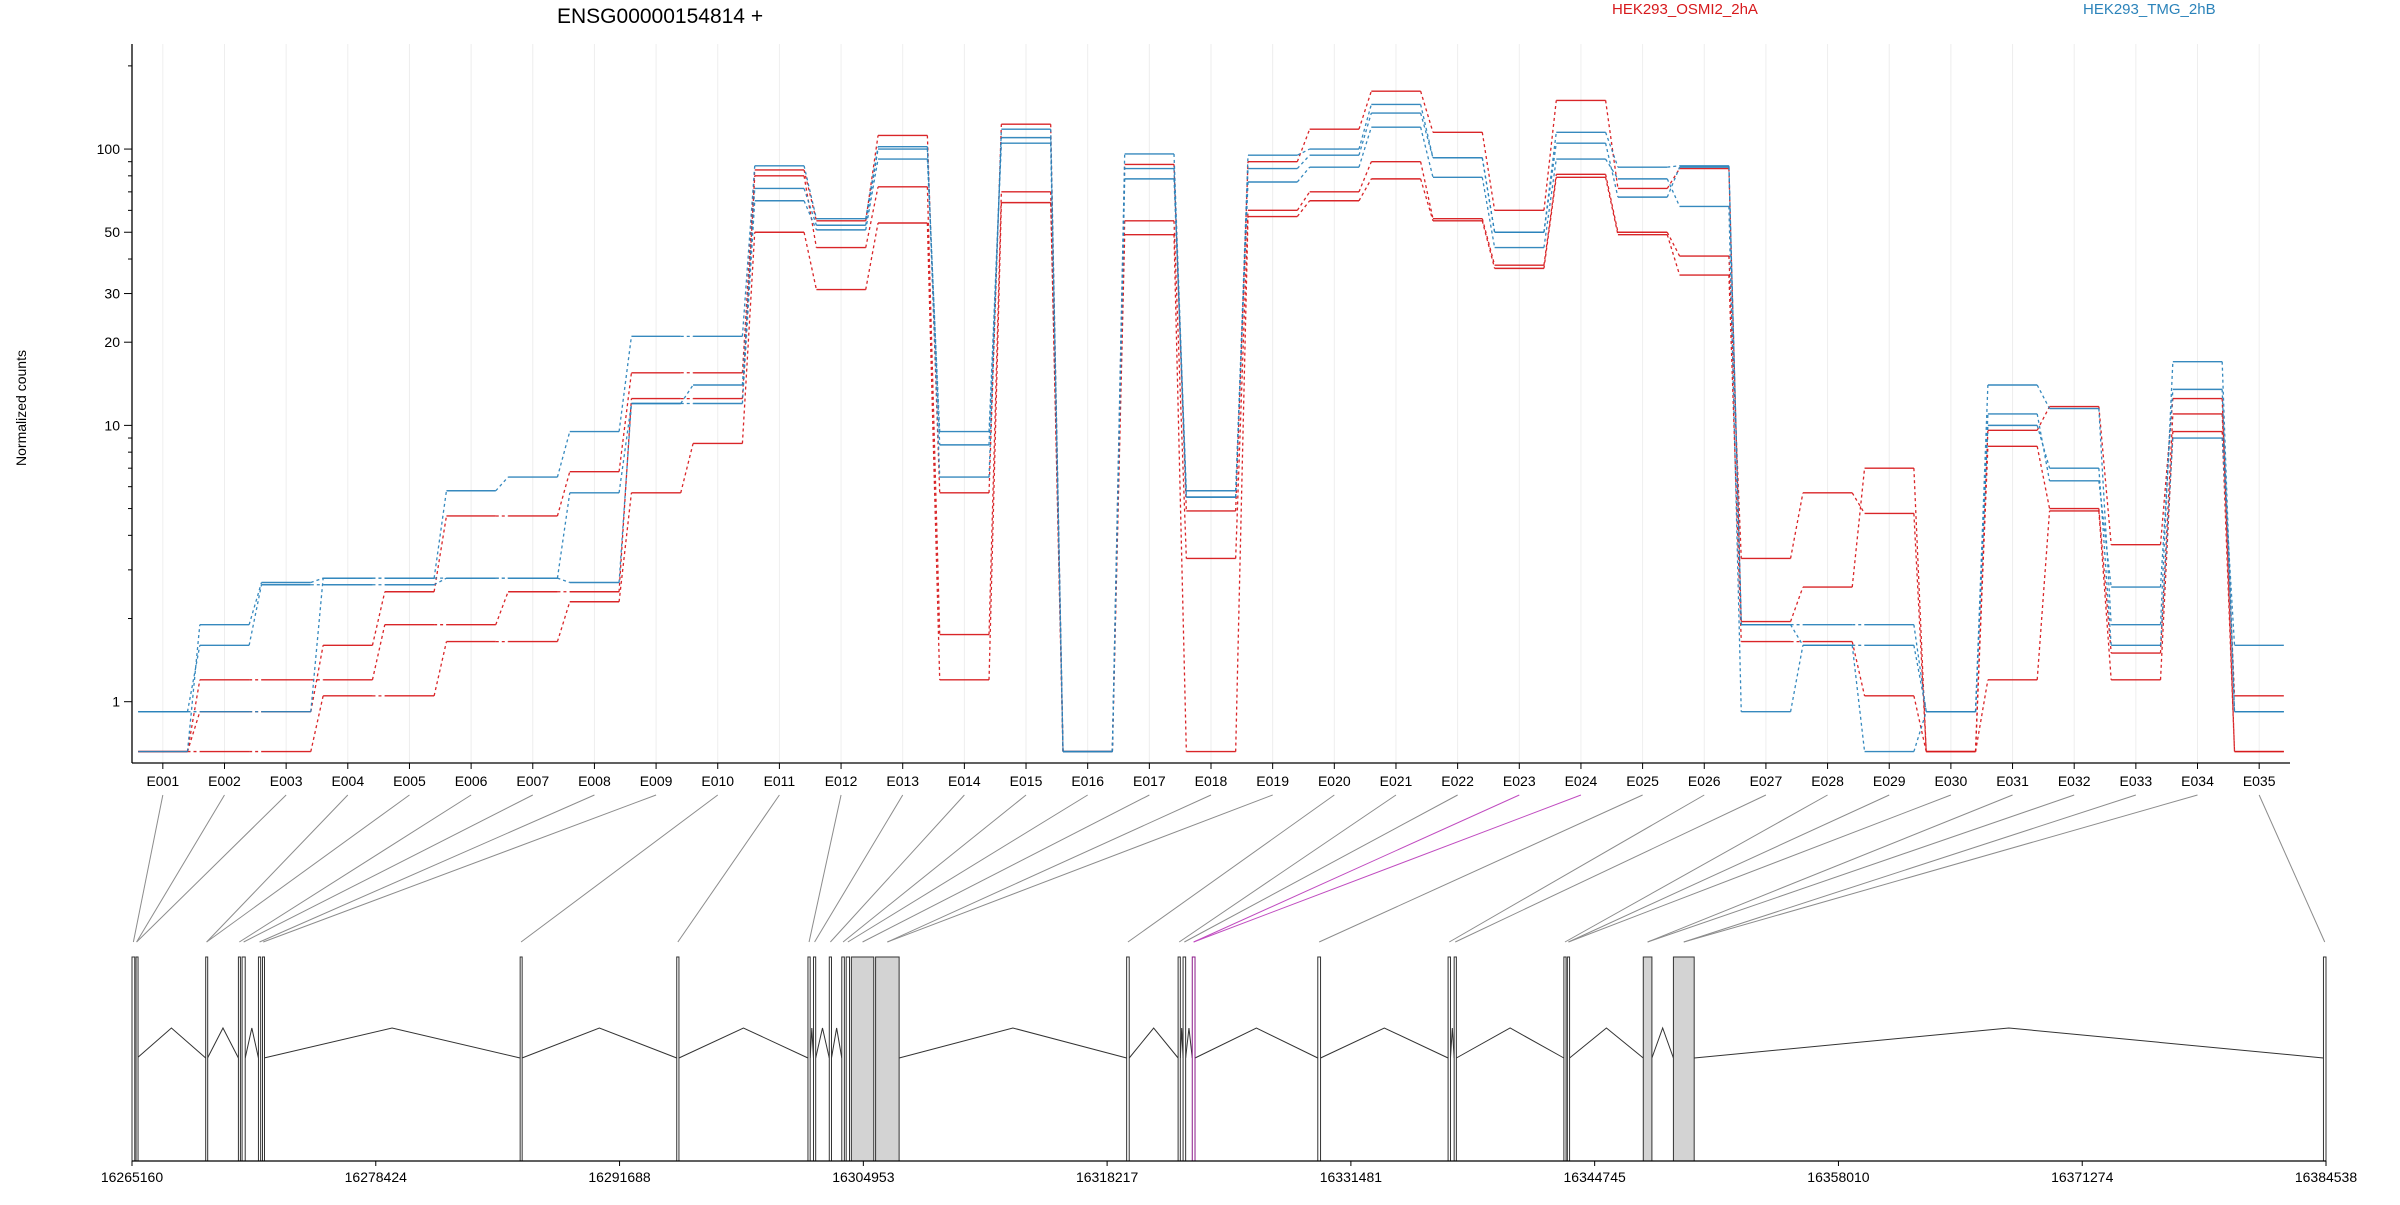 The height and width of the screenshot is (1205, 2400). What do you see at coordinates (594, 781) in the screenshot?
I see `x-tick-label: E008` at bounding box center [594, 781].